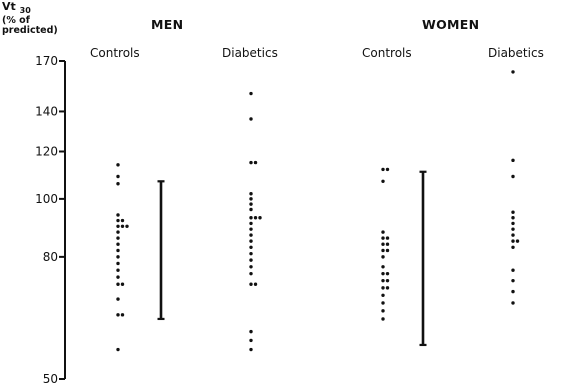 Image resolution: width=561 pixels, height=387 pixels. What do you see at coordinates (122, 257) in the screenshot?
I see `series-men-controls` at bounding box center [122, 257].